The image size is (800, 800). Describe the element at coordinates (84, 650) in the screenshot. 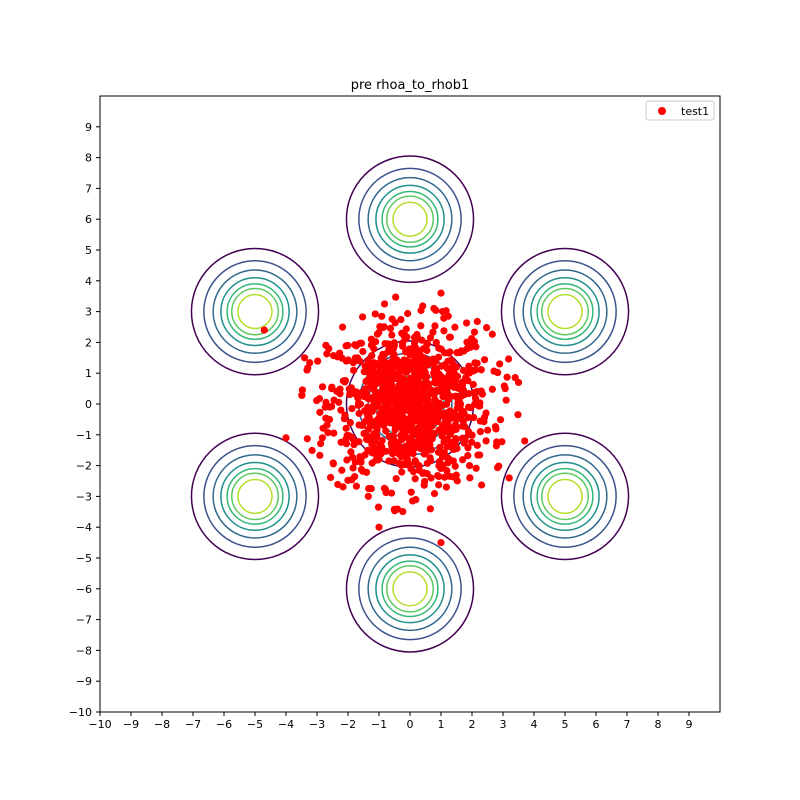

I see `y-tick-label: −8` at that location.